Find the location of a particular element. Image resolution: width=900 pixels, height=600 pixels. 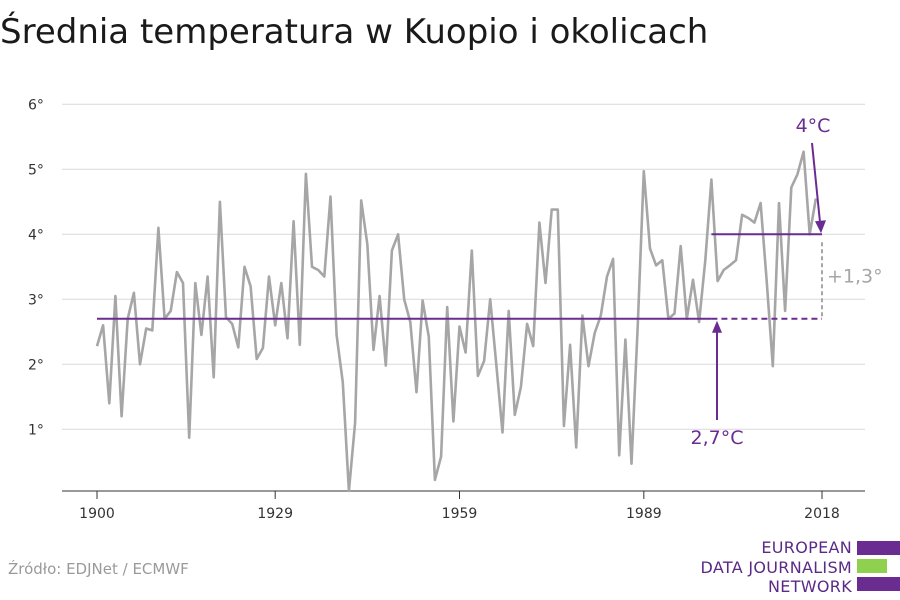

y-tick-label: 3° is located at coordinates (36, 300).